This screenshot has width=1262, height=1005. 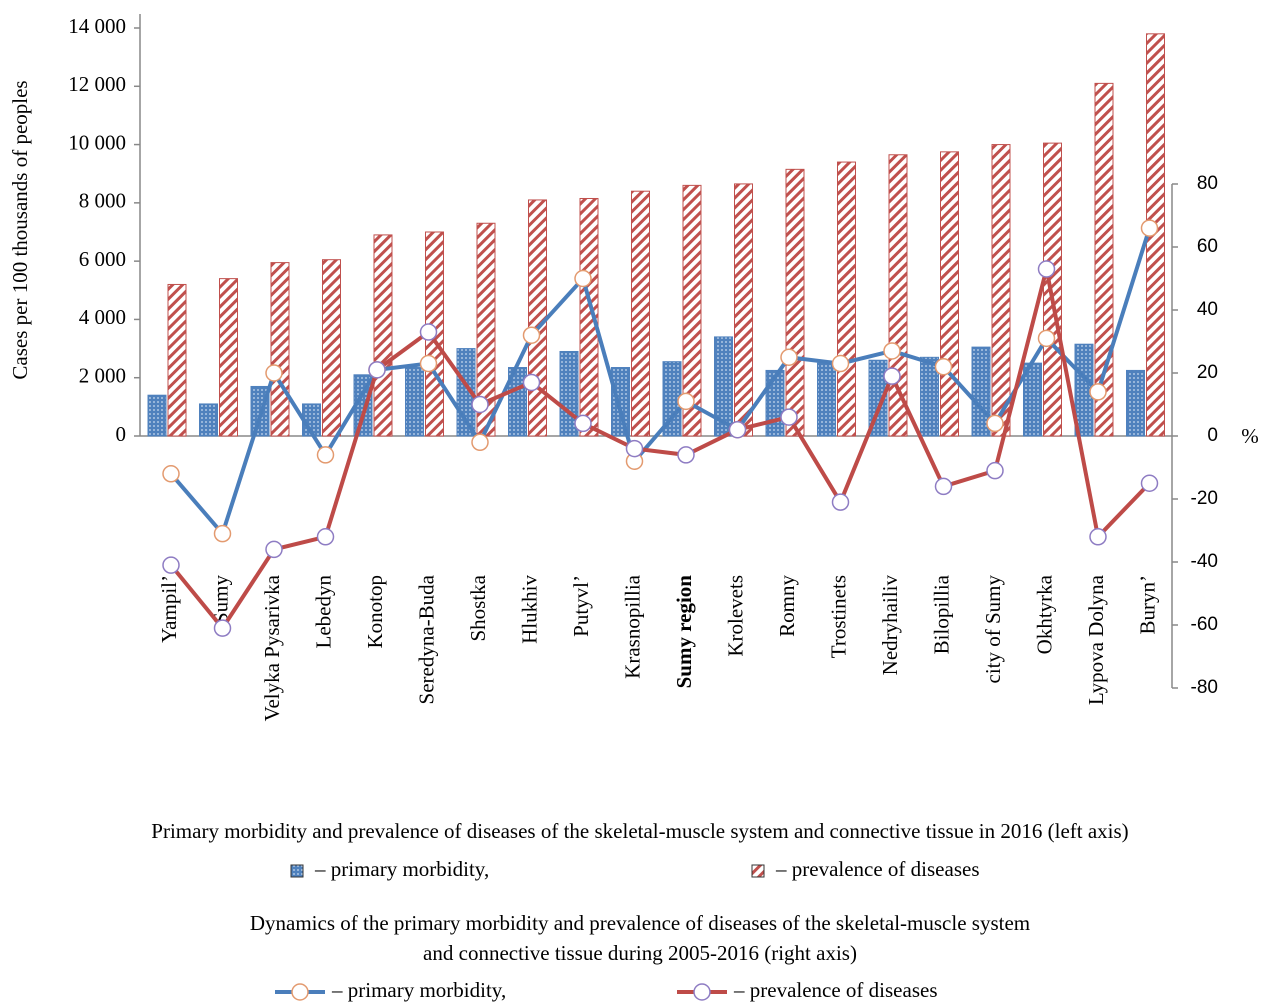 I want to click on x-tick-label: Krasnopillia, so click(x=632, y=626).